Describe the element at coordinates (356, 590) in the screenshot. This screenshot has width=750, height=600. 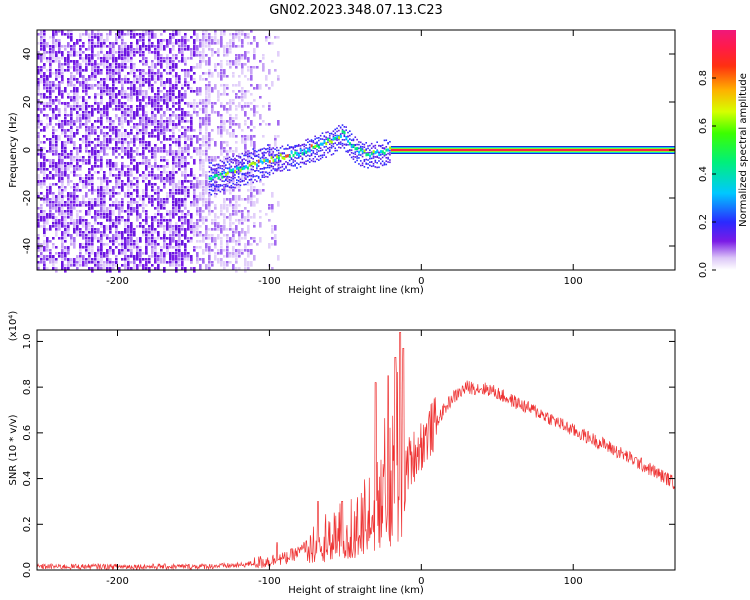
I see `snr-x-label: Height of straight line (km)` at that location.